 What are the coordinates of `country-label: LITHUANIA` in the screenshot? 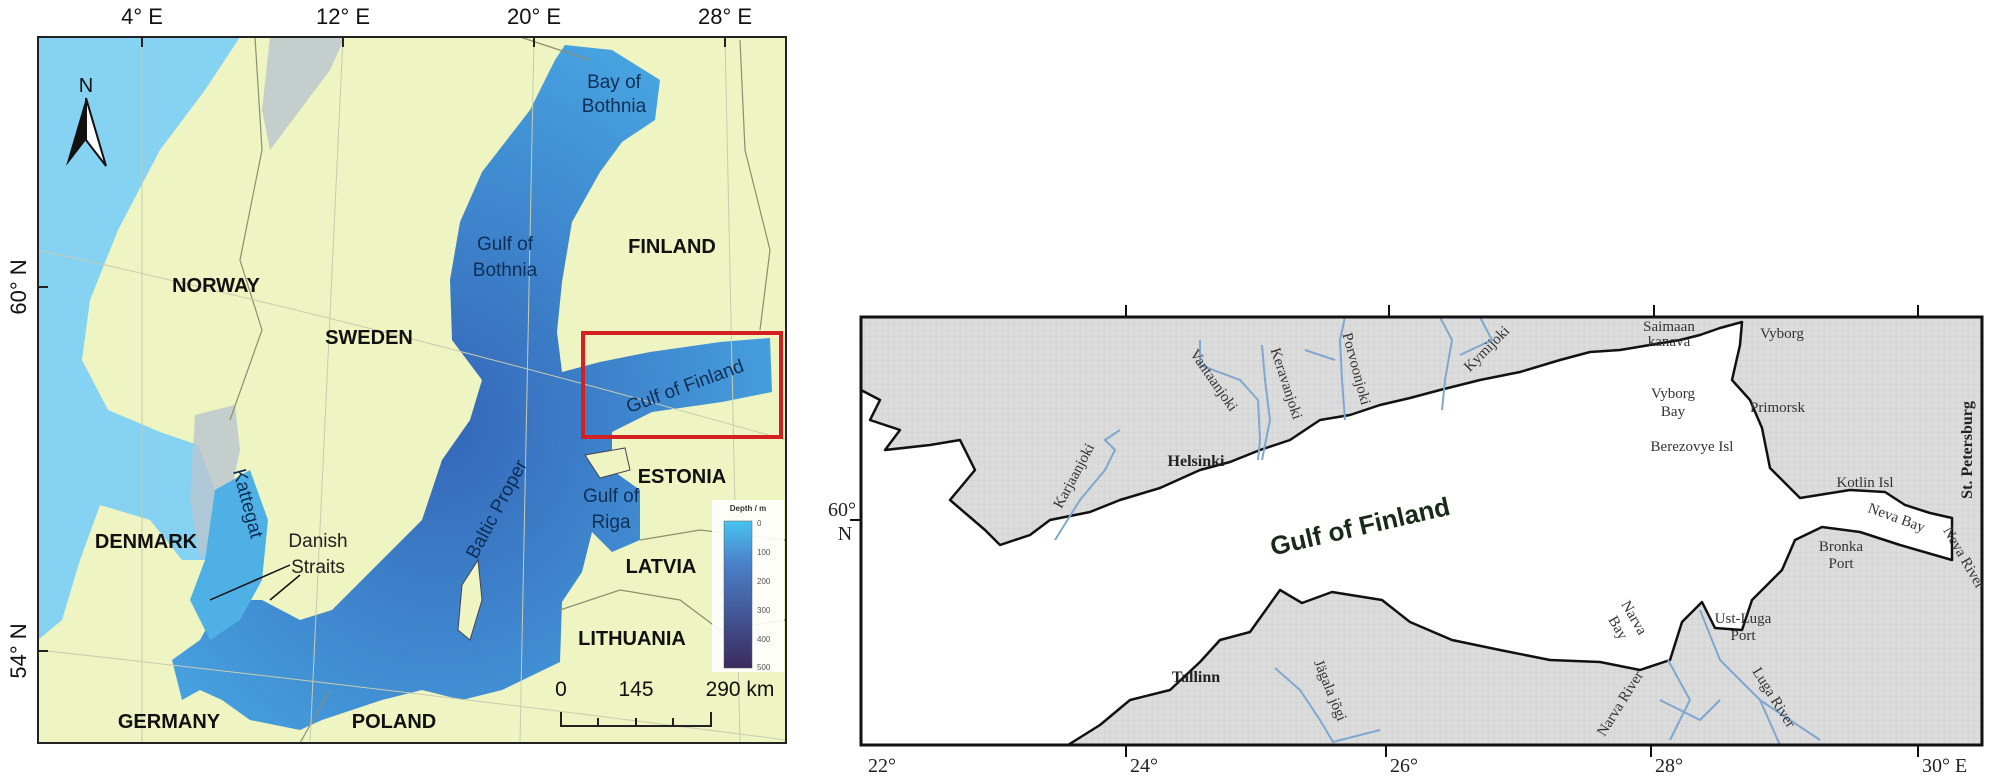 It's located at (632, 639).